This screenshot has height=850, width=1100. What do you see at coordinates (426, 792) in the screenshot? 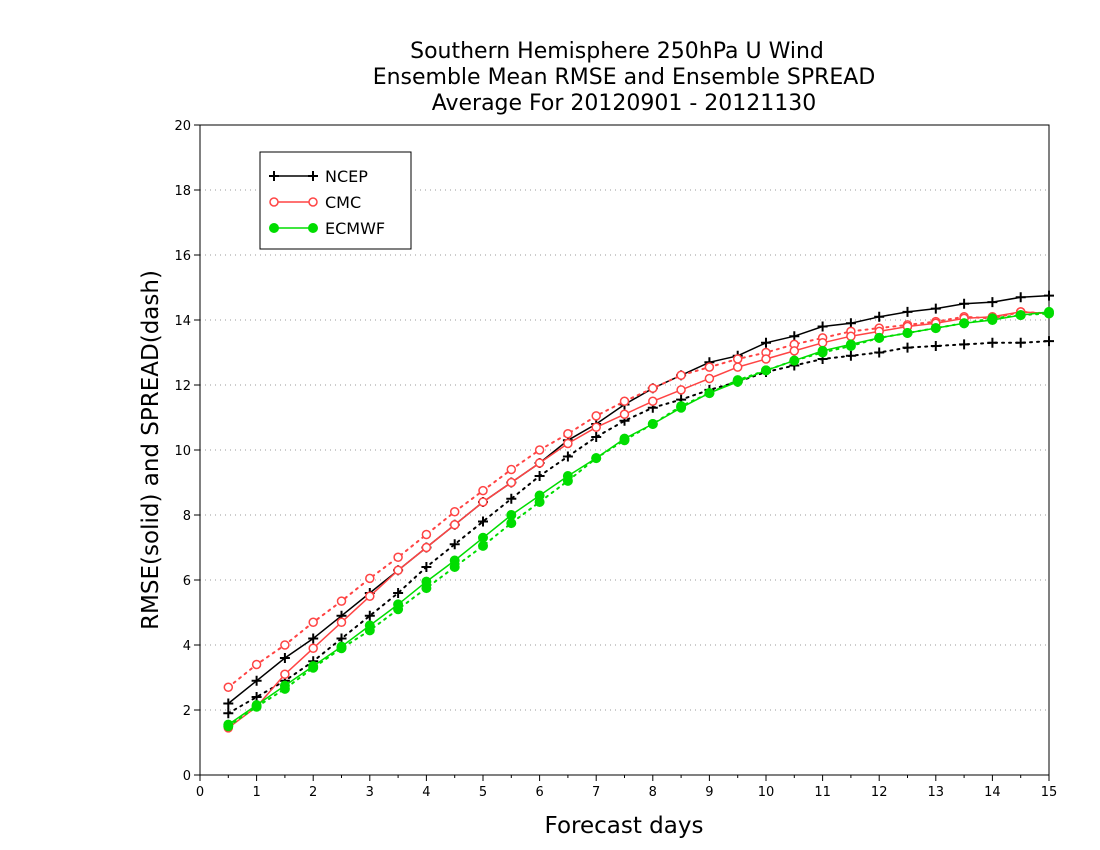
I see `x-tick-label: 4` at bounding box center [426, 792].